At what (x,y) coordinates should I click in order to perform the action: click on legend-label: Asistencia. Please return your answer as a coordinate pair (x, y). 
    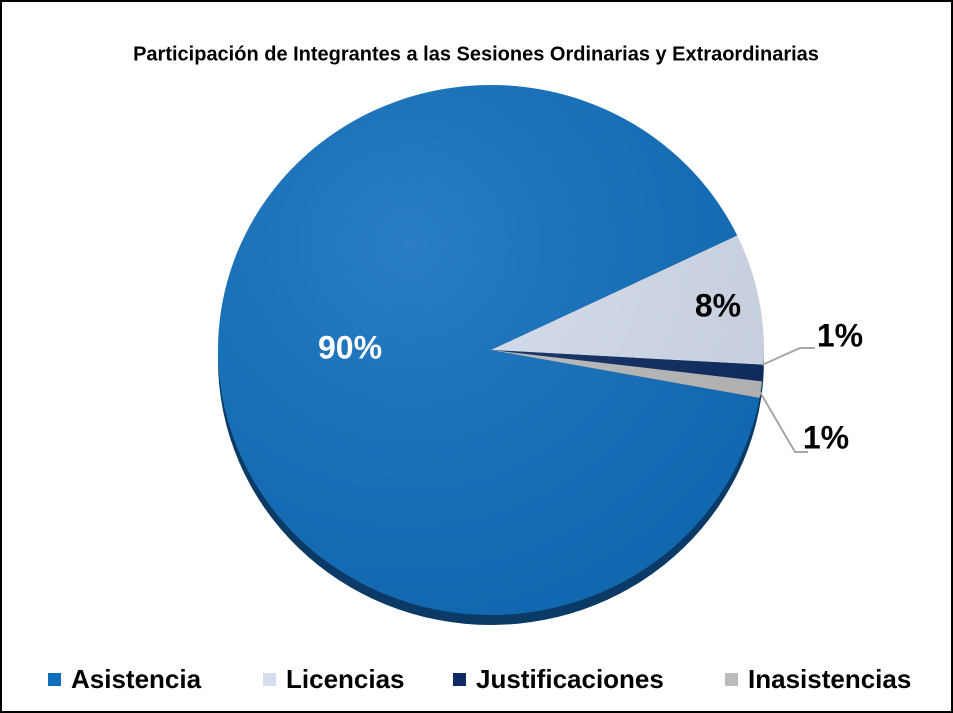
    Looking at the image, I should click on (136, 679).